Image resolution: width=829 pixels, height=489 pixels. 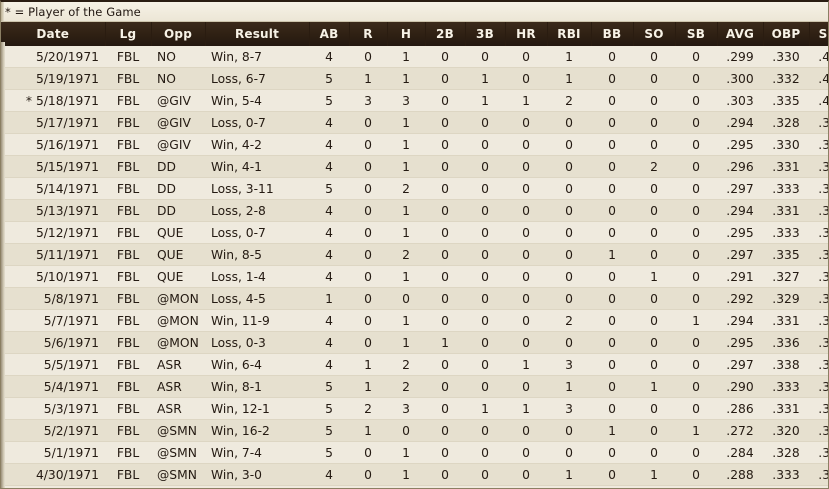 I want to click on cell-result: Loss, 3-11, so click(x=257, y=188).